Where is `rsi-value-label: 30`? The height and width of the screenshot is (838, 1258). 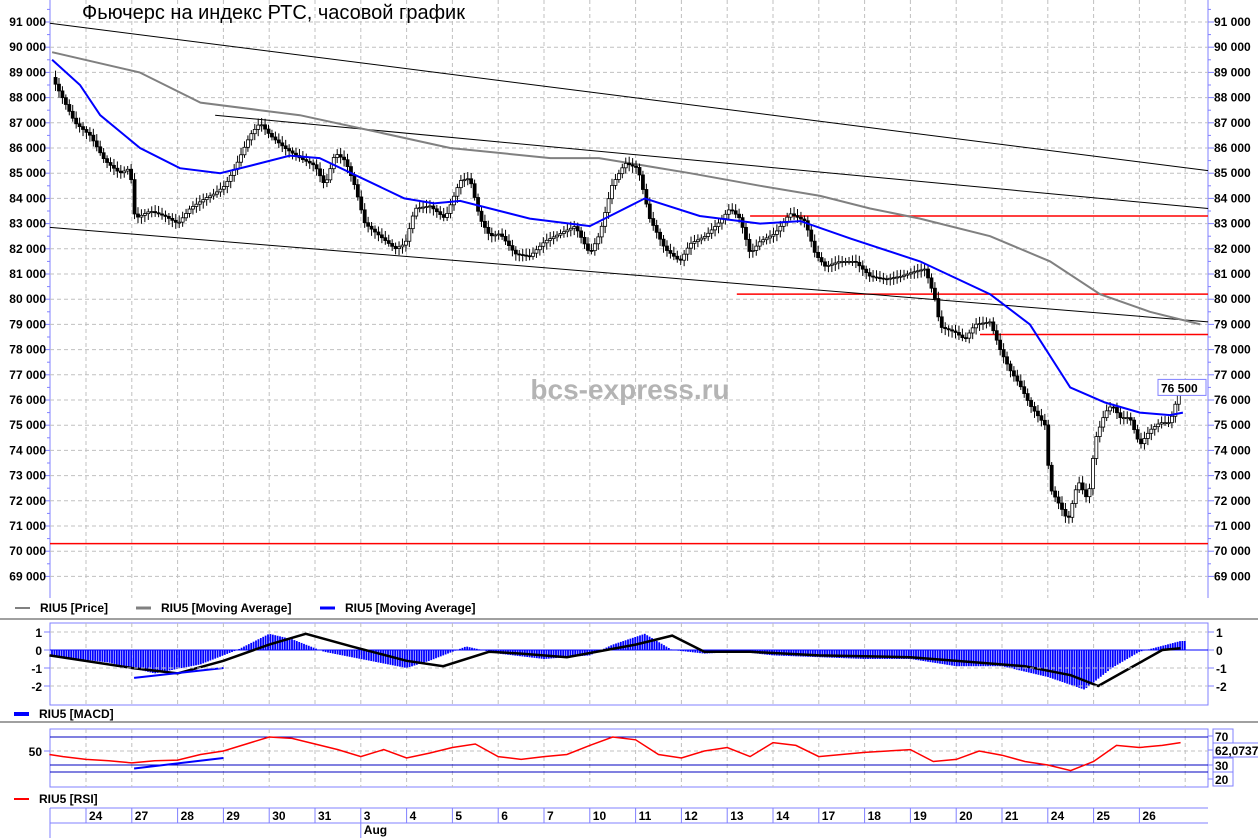 rsi-value-label: 30 is located at coordinates (1222, 766).